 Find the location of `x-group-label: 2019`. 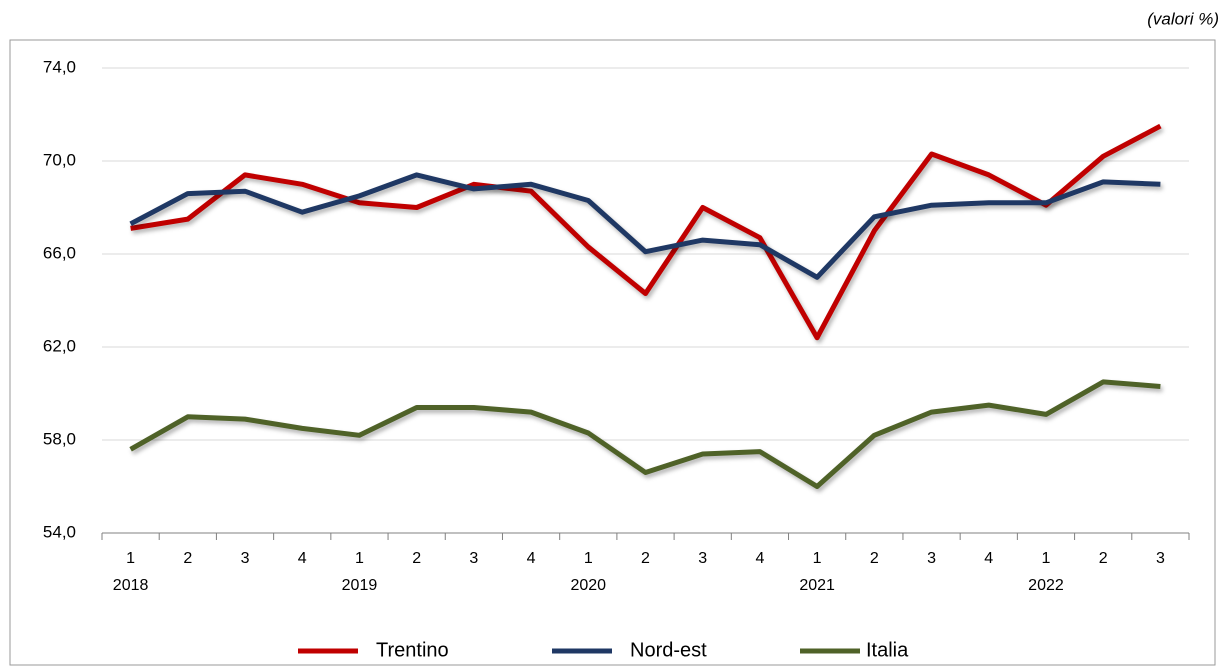

x-group-label: 2019 is located at coordinates (360, 585).